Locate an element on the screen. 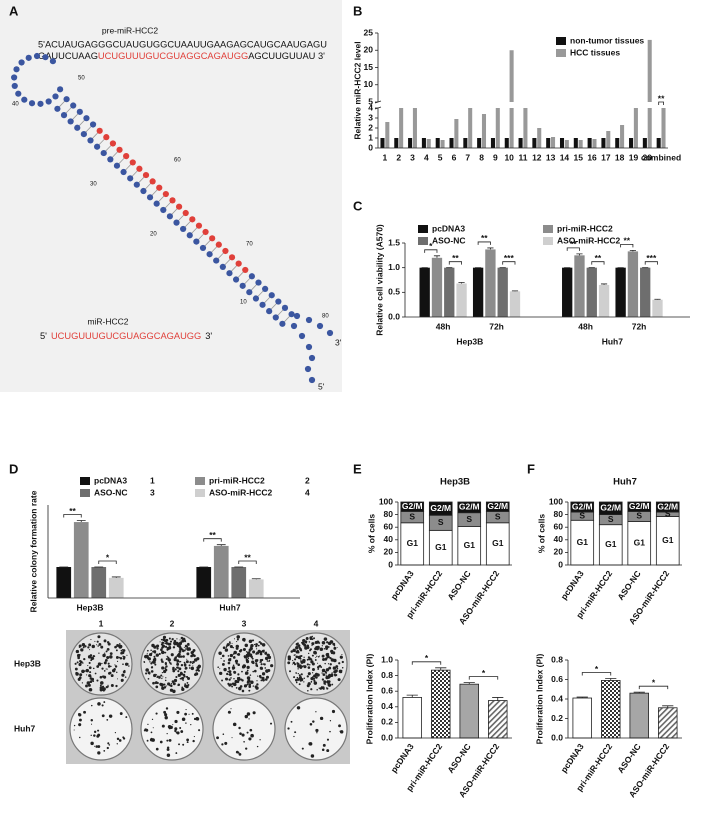  sequence-part: AGCUUGUUAU 3' is located at coordinates (286, 56).